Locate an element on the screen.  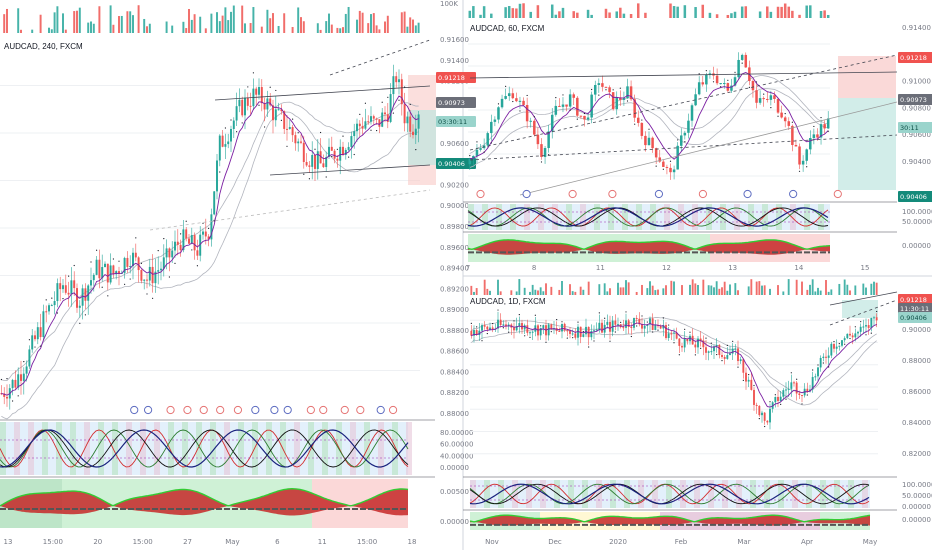
left-signal-marker is located at coordinates (220, 410).